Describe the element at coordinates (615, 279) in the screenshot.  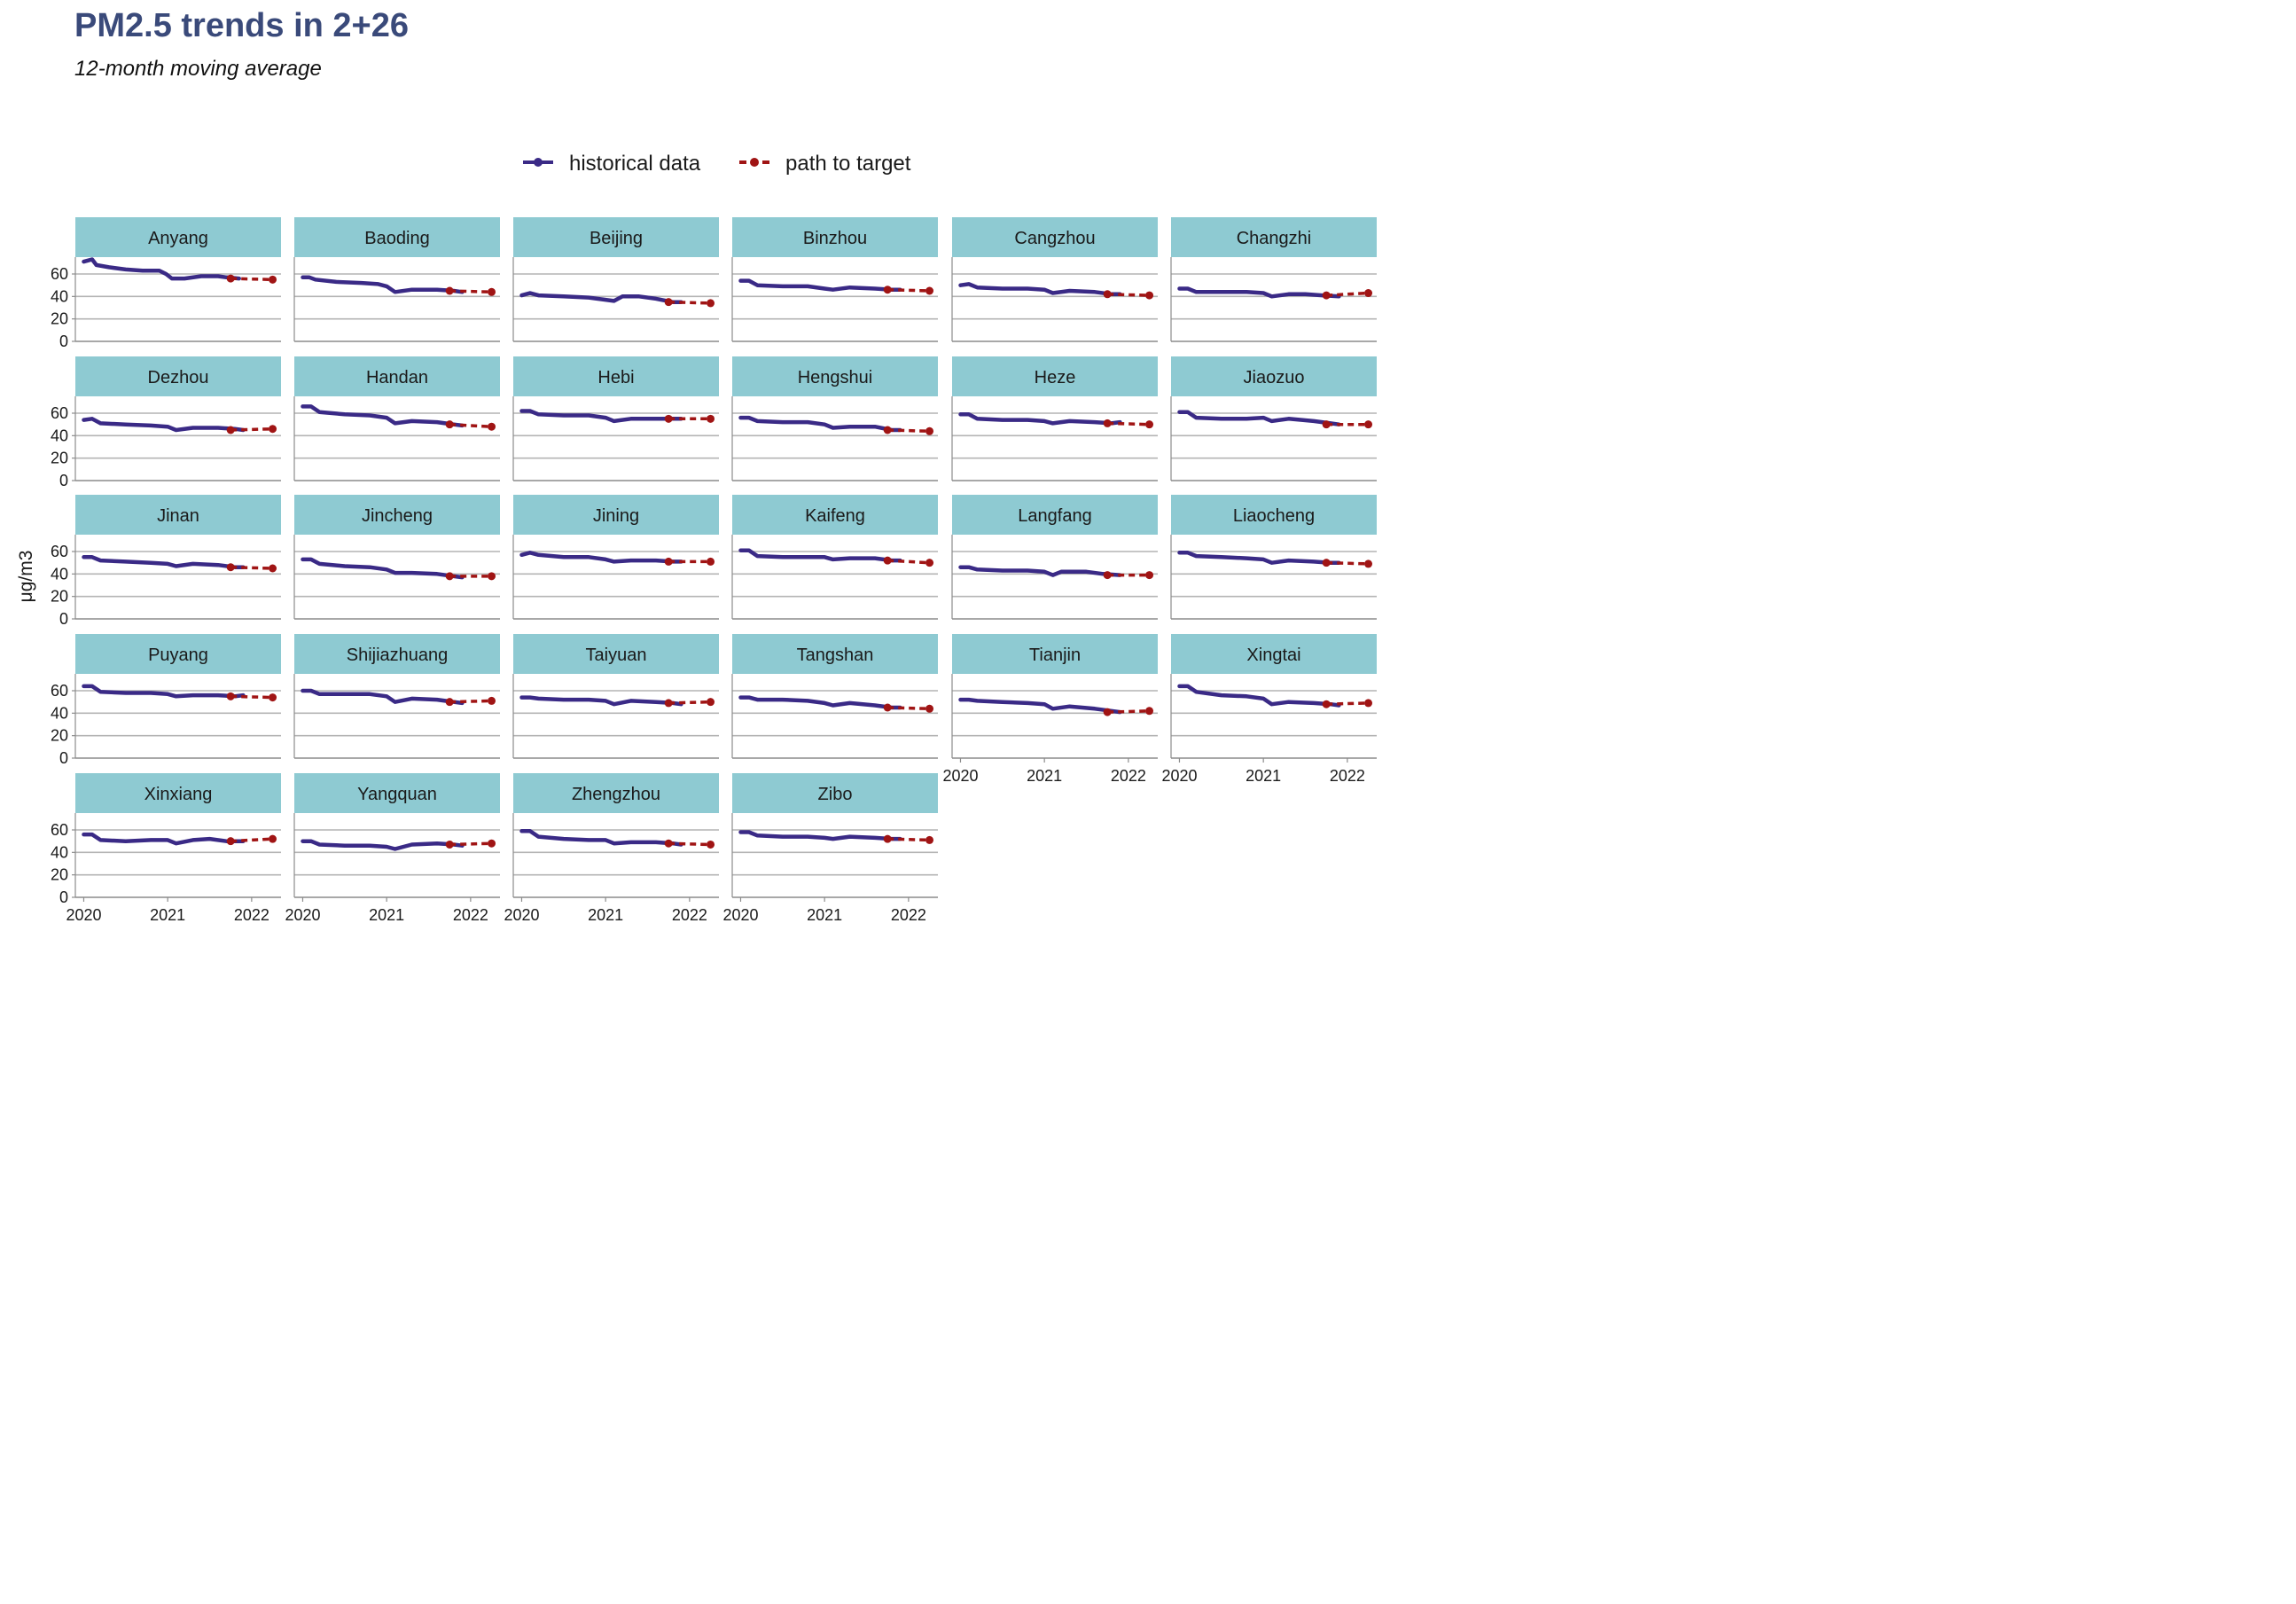
I see `panel-beijing: Beijing` at that location.